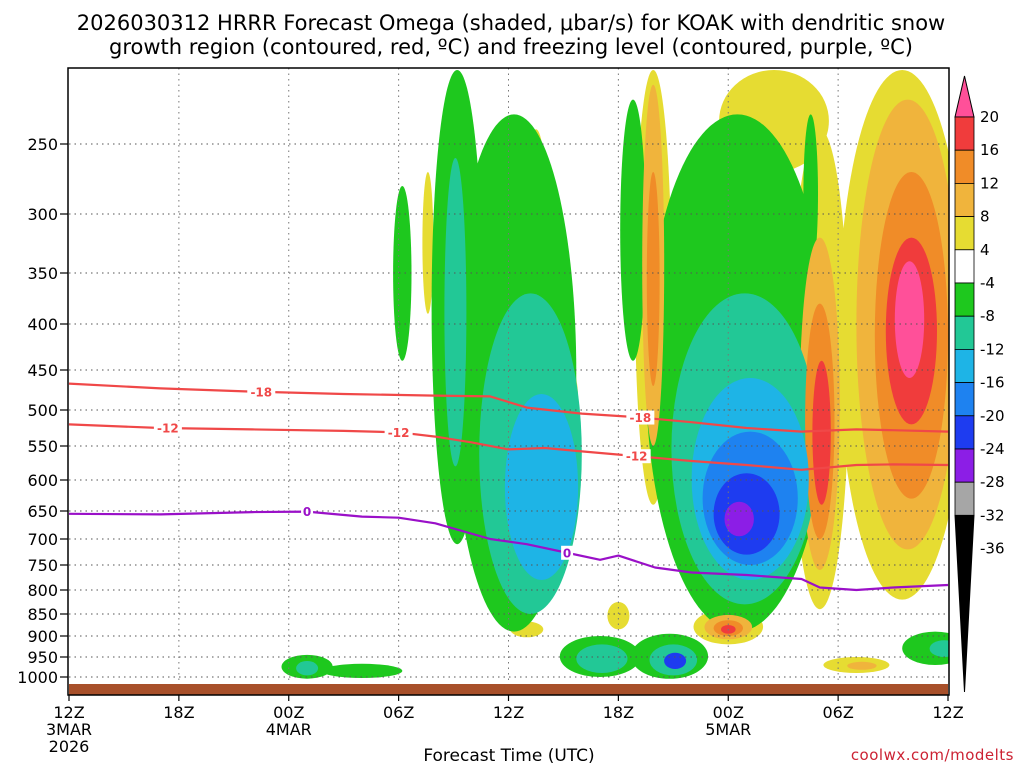 The image size is (1024, 768). What do you see at coordinates (964, 96) in the screenshot?
I see `colorbar-top-arrow` at bounding box center [964, 96].